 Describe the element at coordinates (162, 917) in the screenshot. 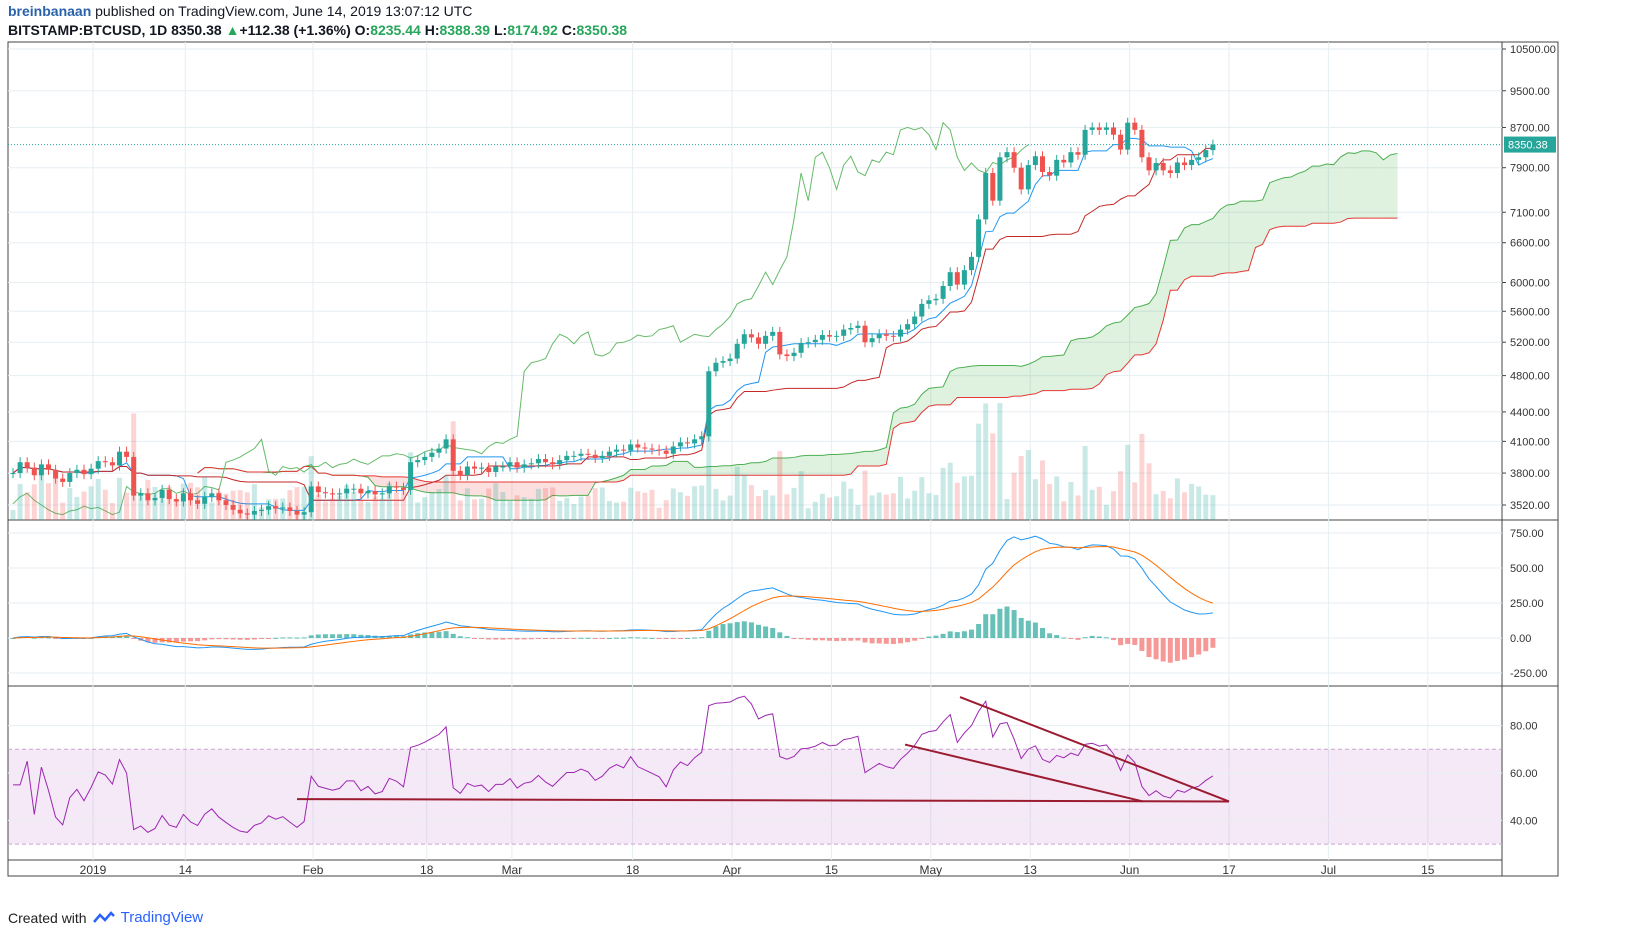

I see `tradingview-brand: TradingView` at that location.